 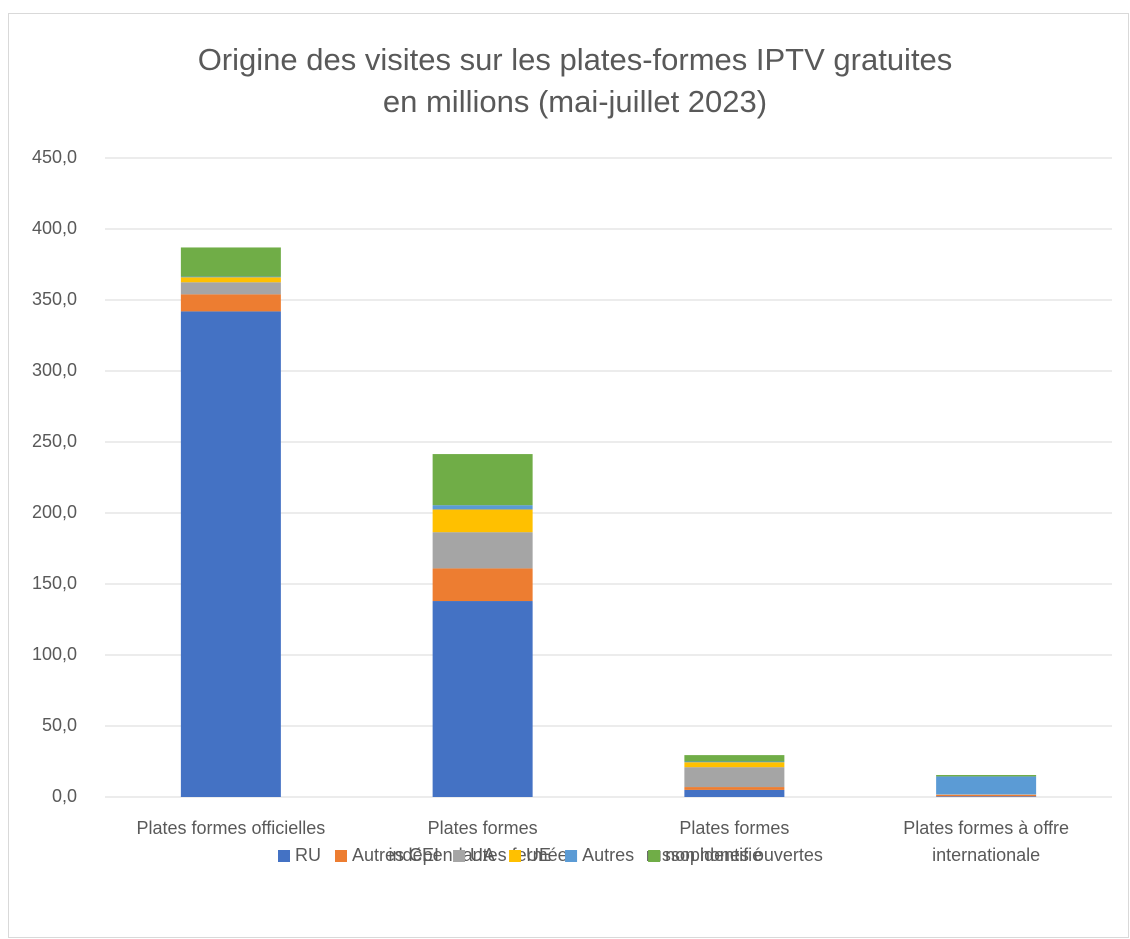 I want to click on x-tick-label: internationale, so click(x=986, y=855).